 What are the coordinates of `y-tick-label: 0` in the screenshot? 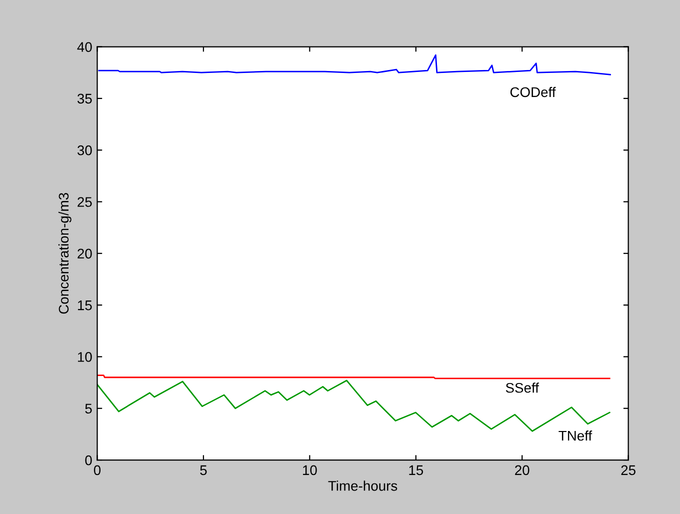 It's located at (88, 460).